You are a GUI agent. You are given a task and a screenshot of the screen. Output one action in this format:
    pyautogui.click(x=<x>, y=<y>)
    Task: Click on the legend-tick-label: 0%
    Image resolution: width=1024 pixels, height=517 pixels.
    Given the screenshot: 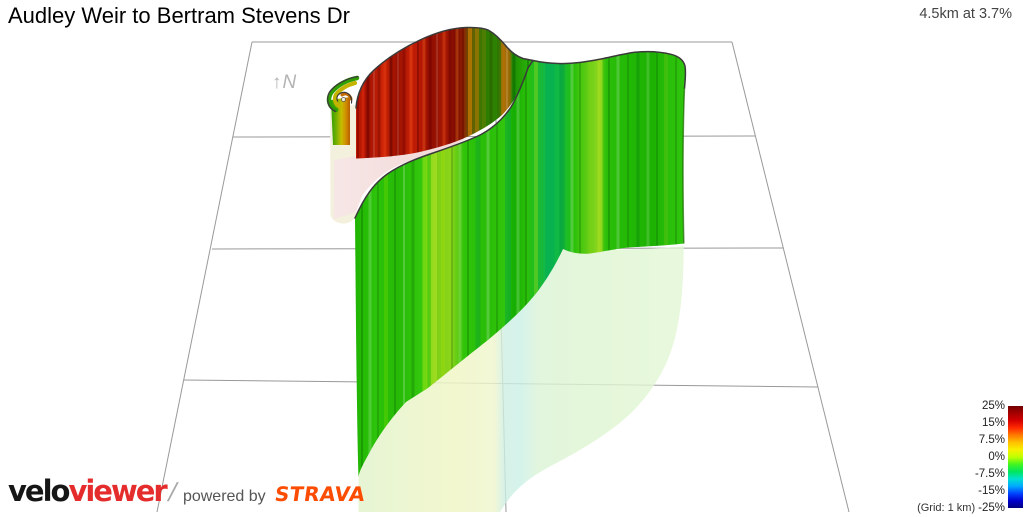 What is the action you would take?
    pyautogui.click(x=996, y=457)
    